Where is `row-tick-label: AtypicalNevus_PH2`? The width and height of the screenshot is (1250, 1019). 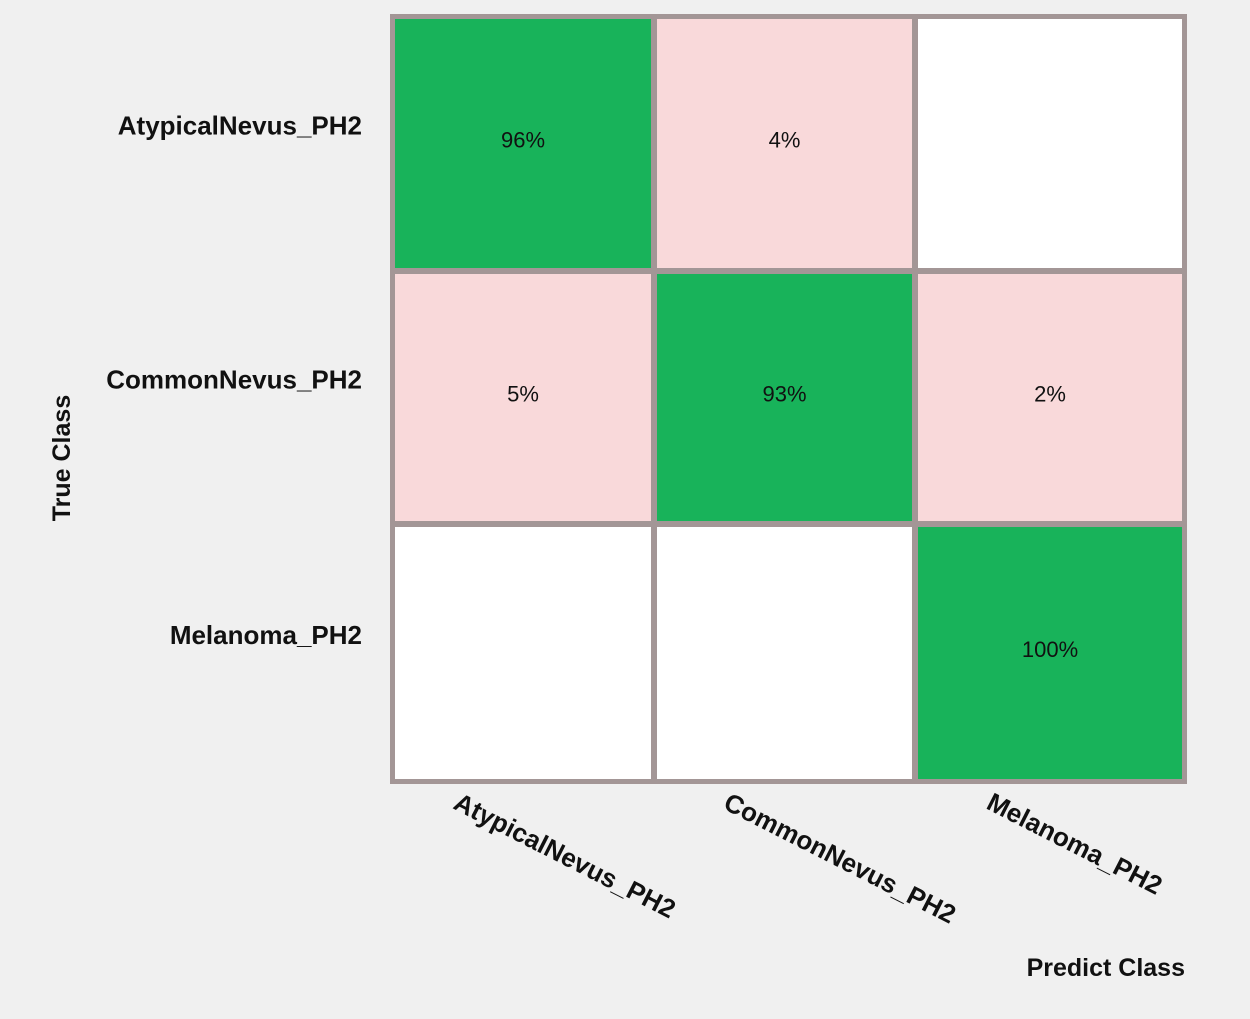
row-tick-label: AtypicalNevus_PH2 is located at coordinates (240, 125).